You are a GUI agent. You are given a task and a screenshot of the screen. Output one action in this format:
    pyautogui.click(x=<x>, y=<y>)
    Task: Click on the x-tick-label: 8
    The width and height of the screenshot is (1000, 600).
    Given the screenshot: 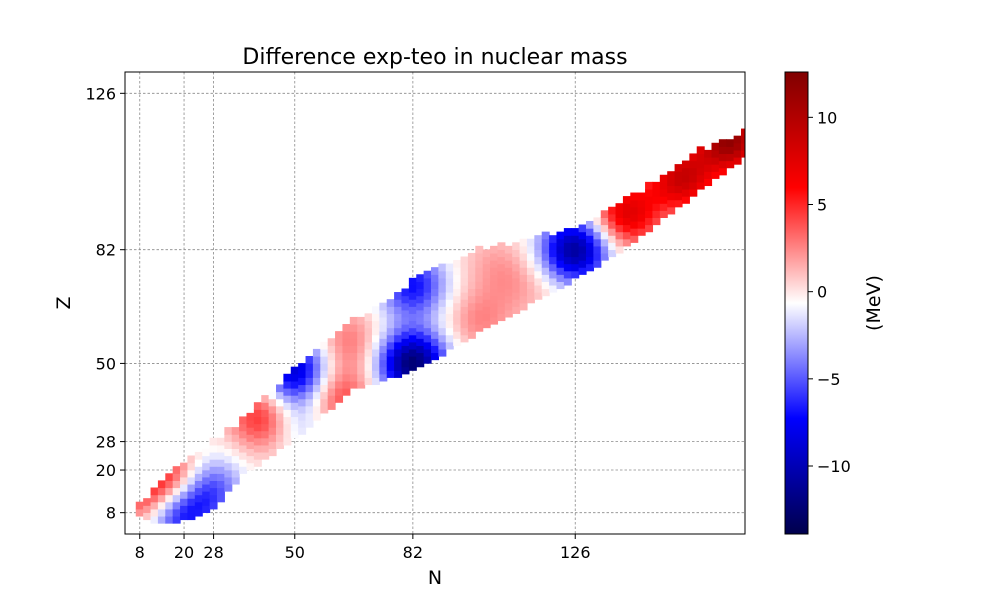 What is the action you would take?
    pyautogui.click(x=140, y=552)
    